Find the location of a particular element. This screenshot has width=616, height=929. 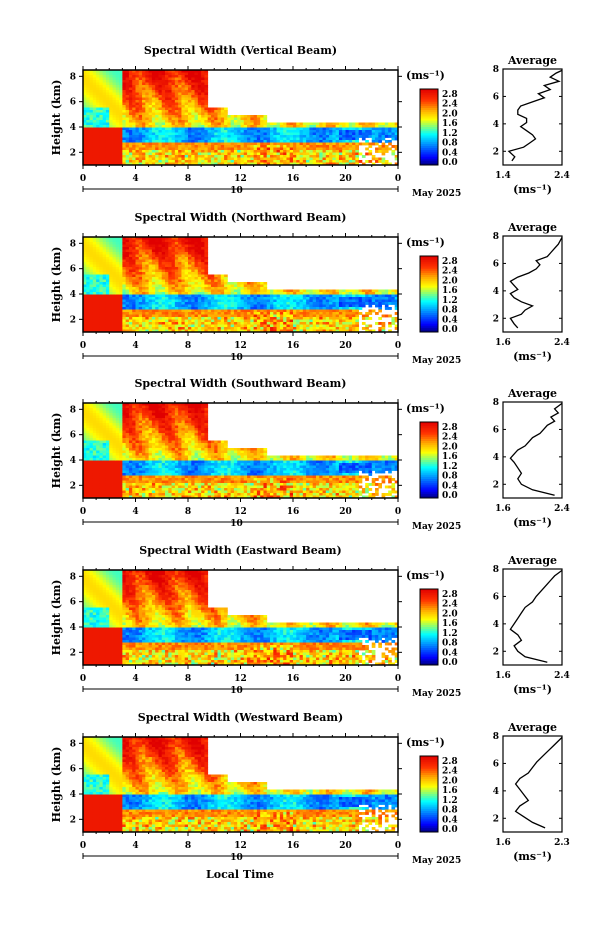

x-tick-label: 4 is located at coordinates (135, 179).